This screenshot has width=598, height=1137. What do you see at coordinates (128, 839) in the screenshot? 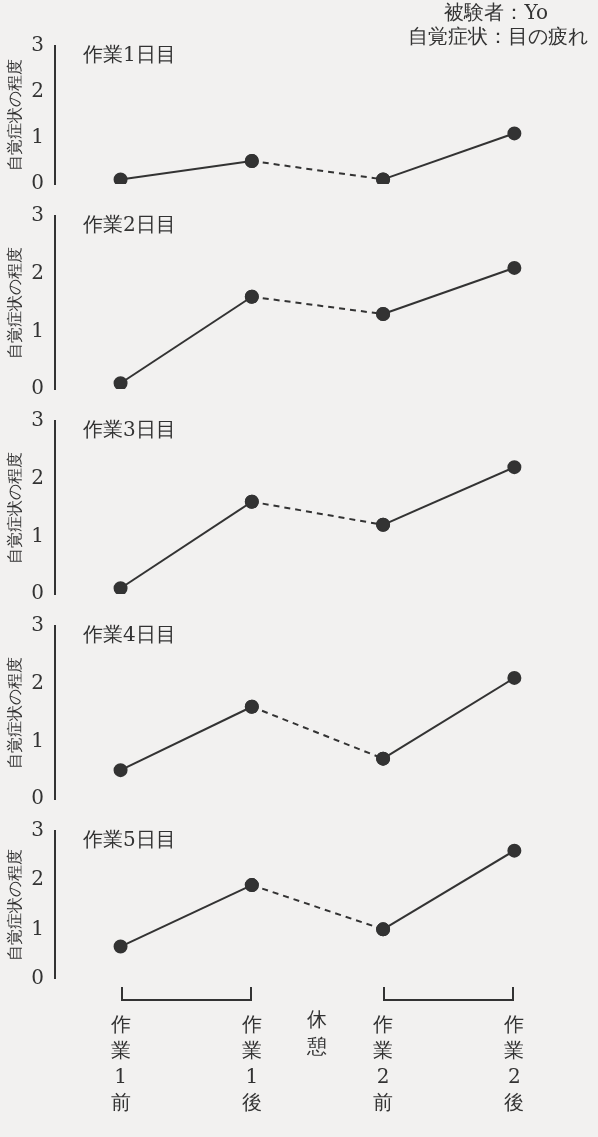
I see `chart-title: 作業5日目` at bounding box center [128, 839].